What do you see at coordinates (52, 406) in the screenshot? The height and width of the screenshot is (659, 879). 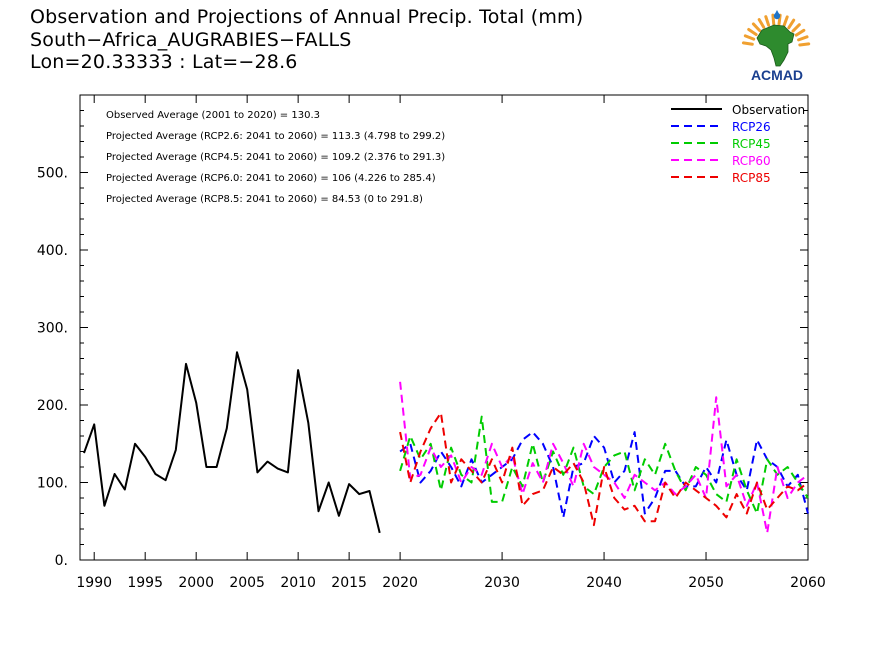 I see `y-tick-label: 200.` at bounding box center [52, 406].